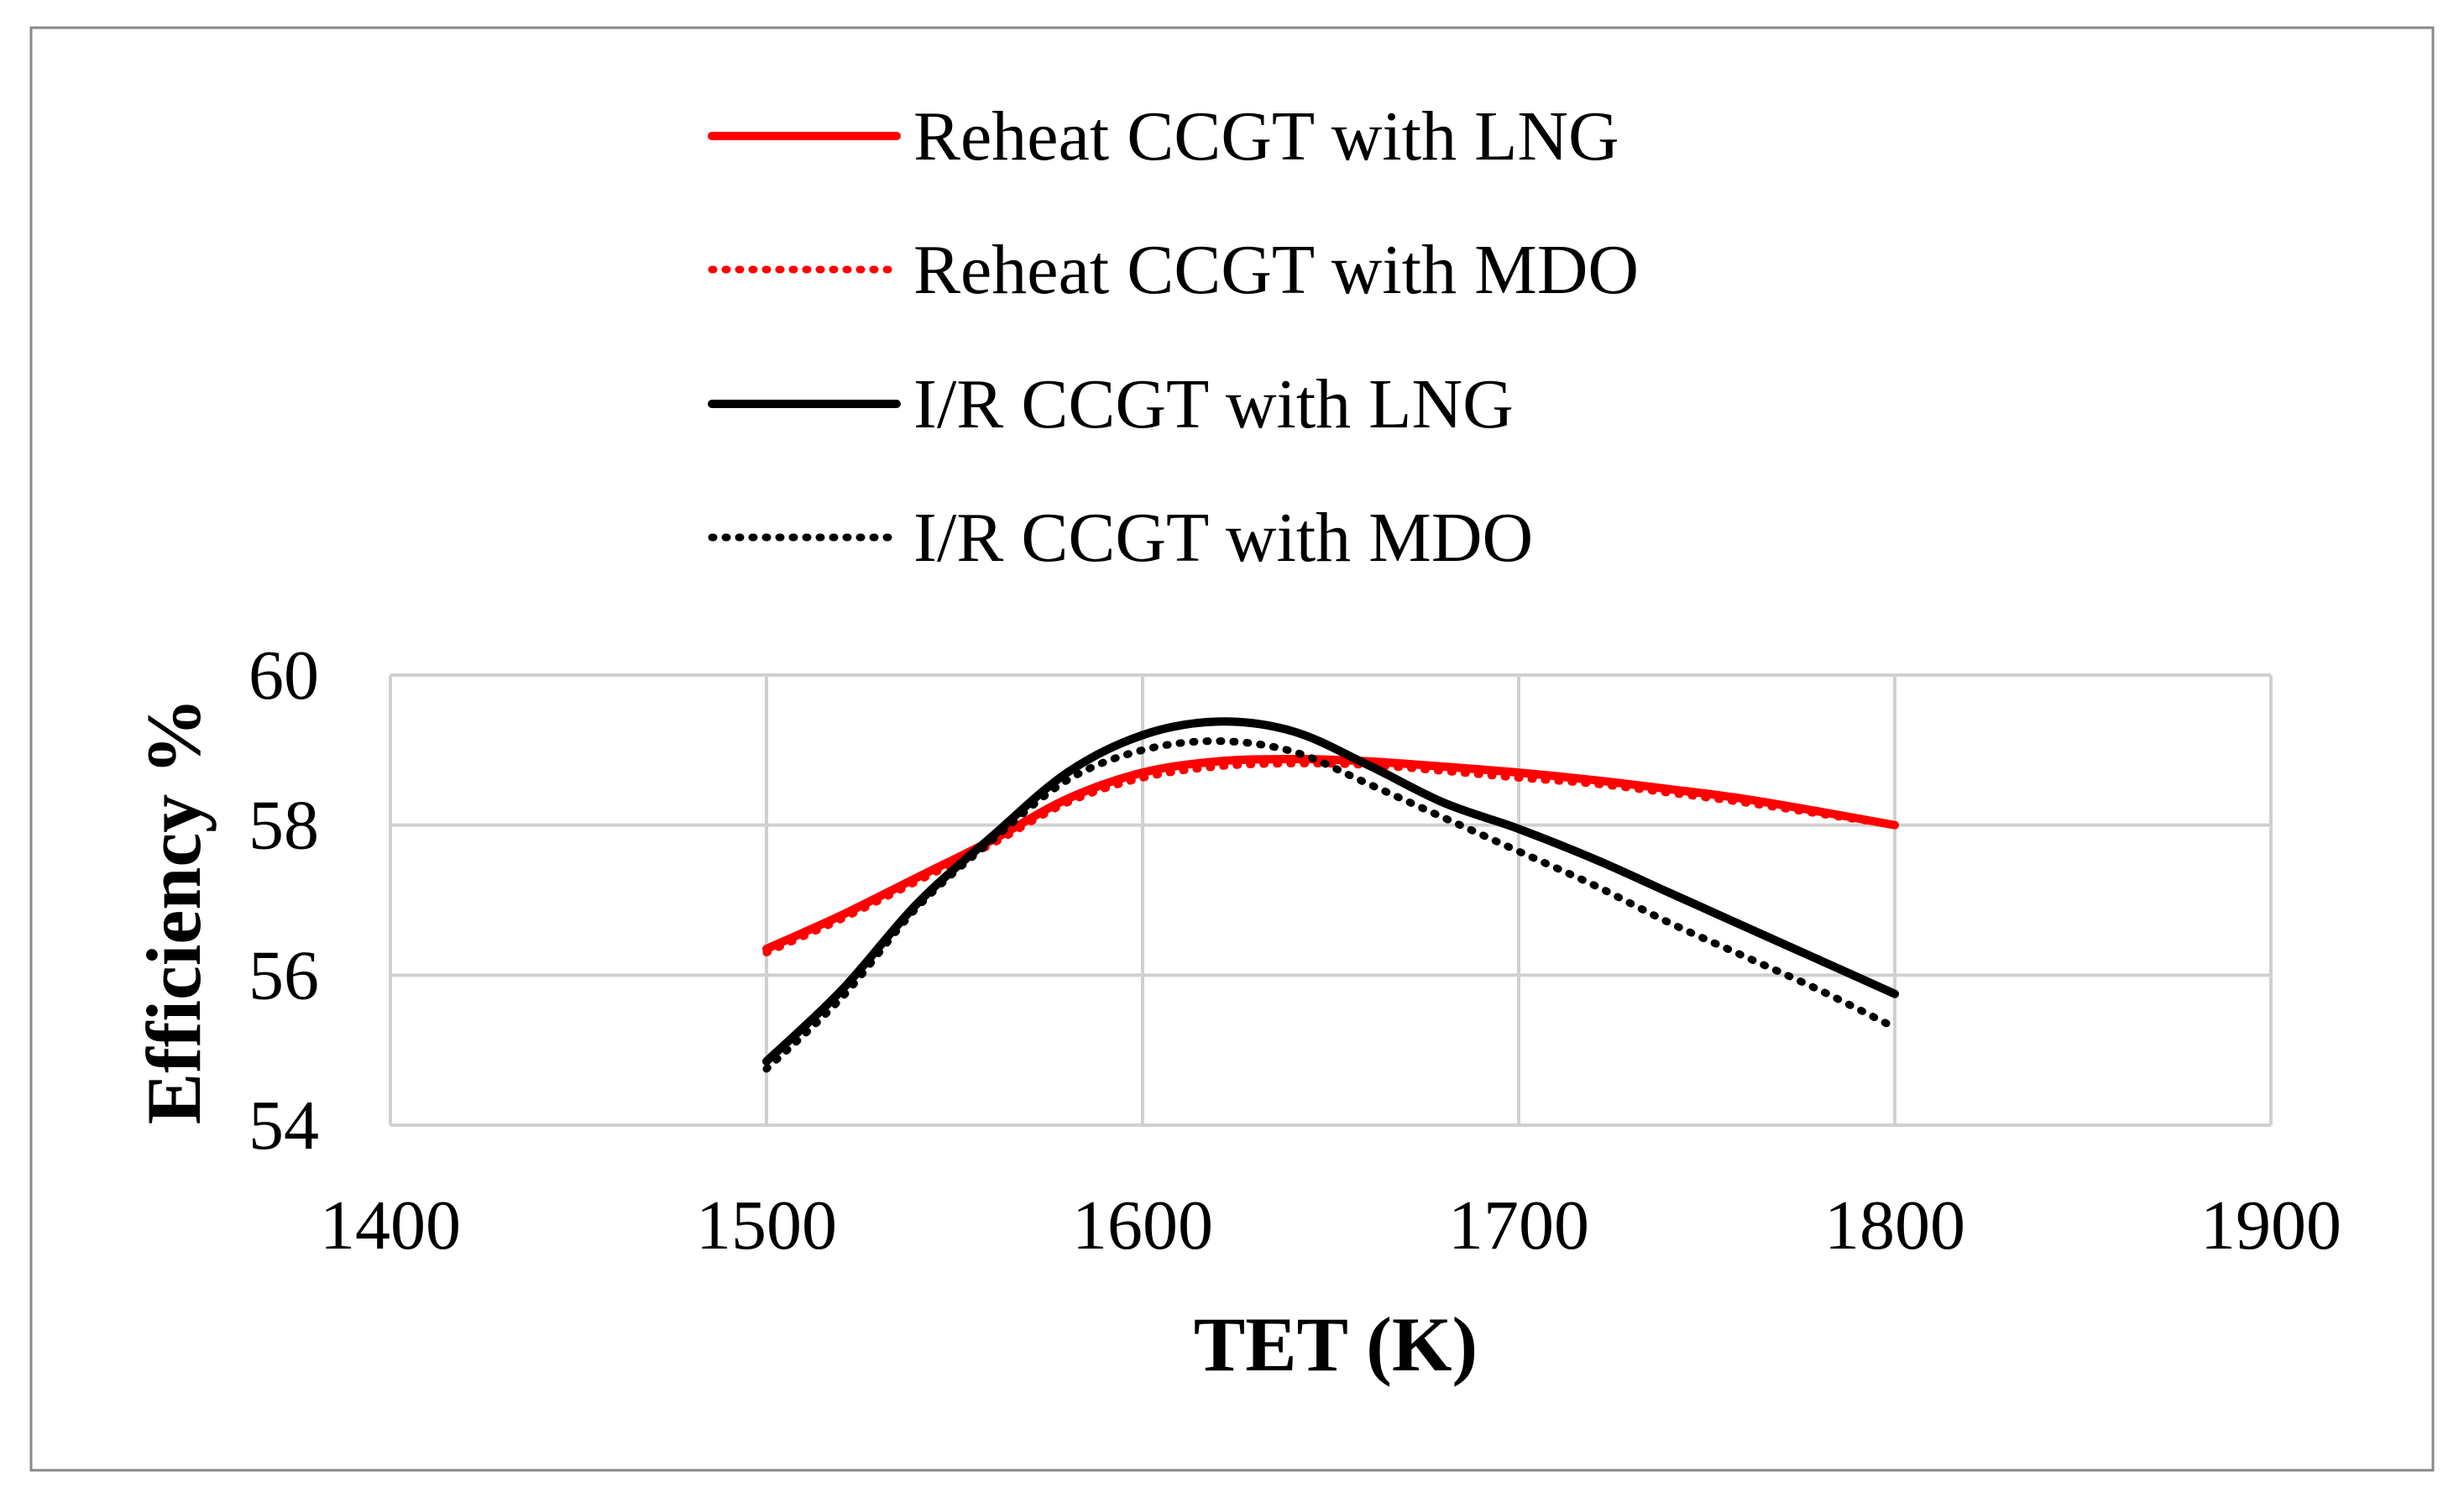 The image size is (2464, 1503). Describe the element at coordinates (1330, 858) in the screenshot. I see `series-reheat-mdo-line` at that location.